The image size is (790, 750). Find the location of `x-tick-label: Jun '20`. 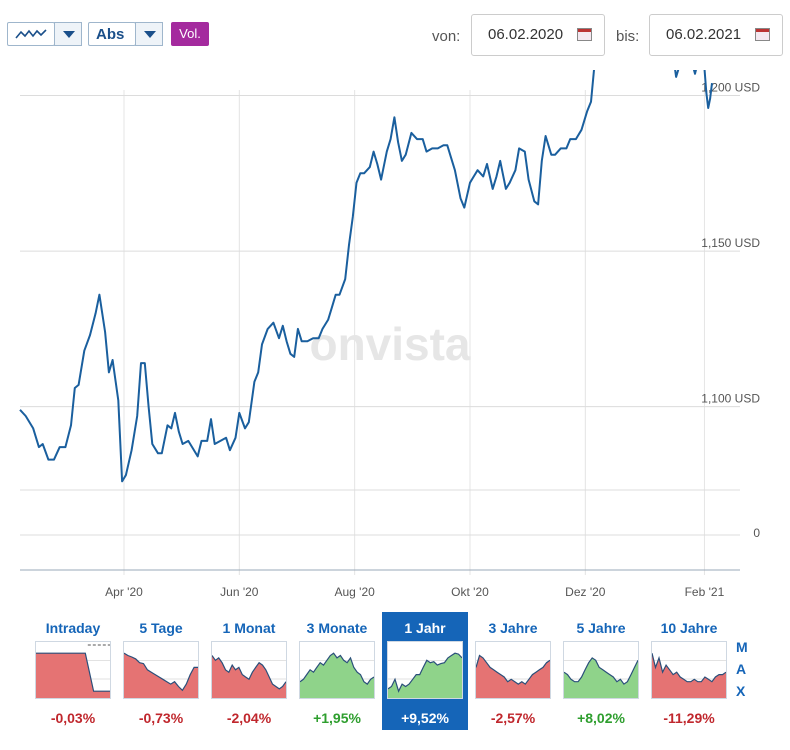

x-tick-label: Jun '20 is located at coordinates (239, 592).